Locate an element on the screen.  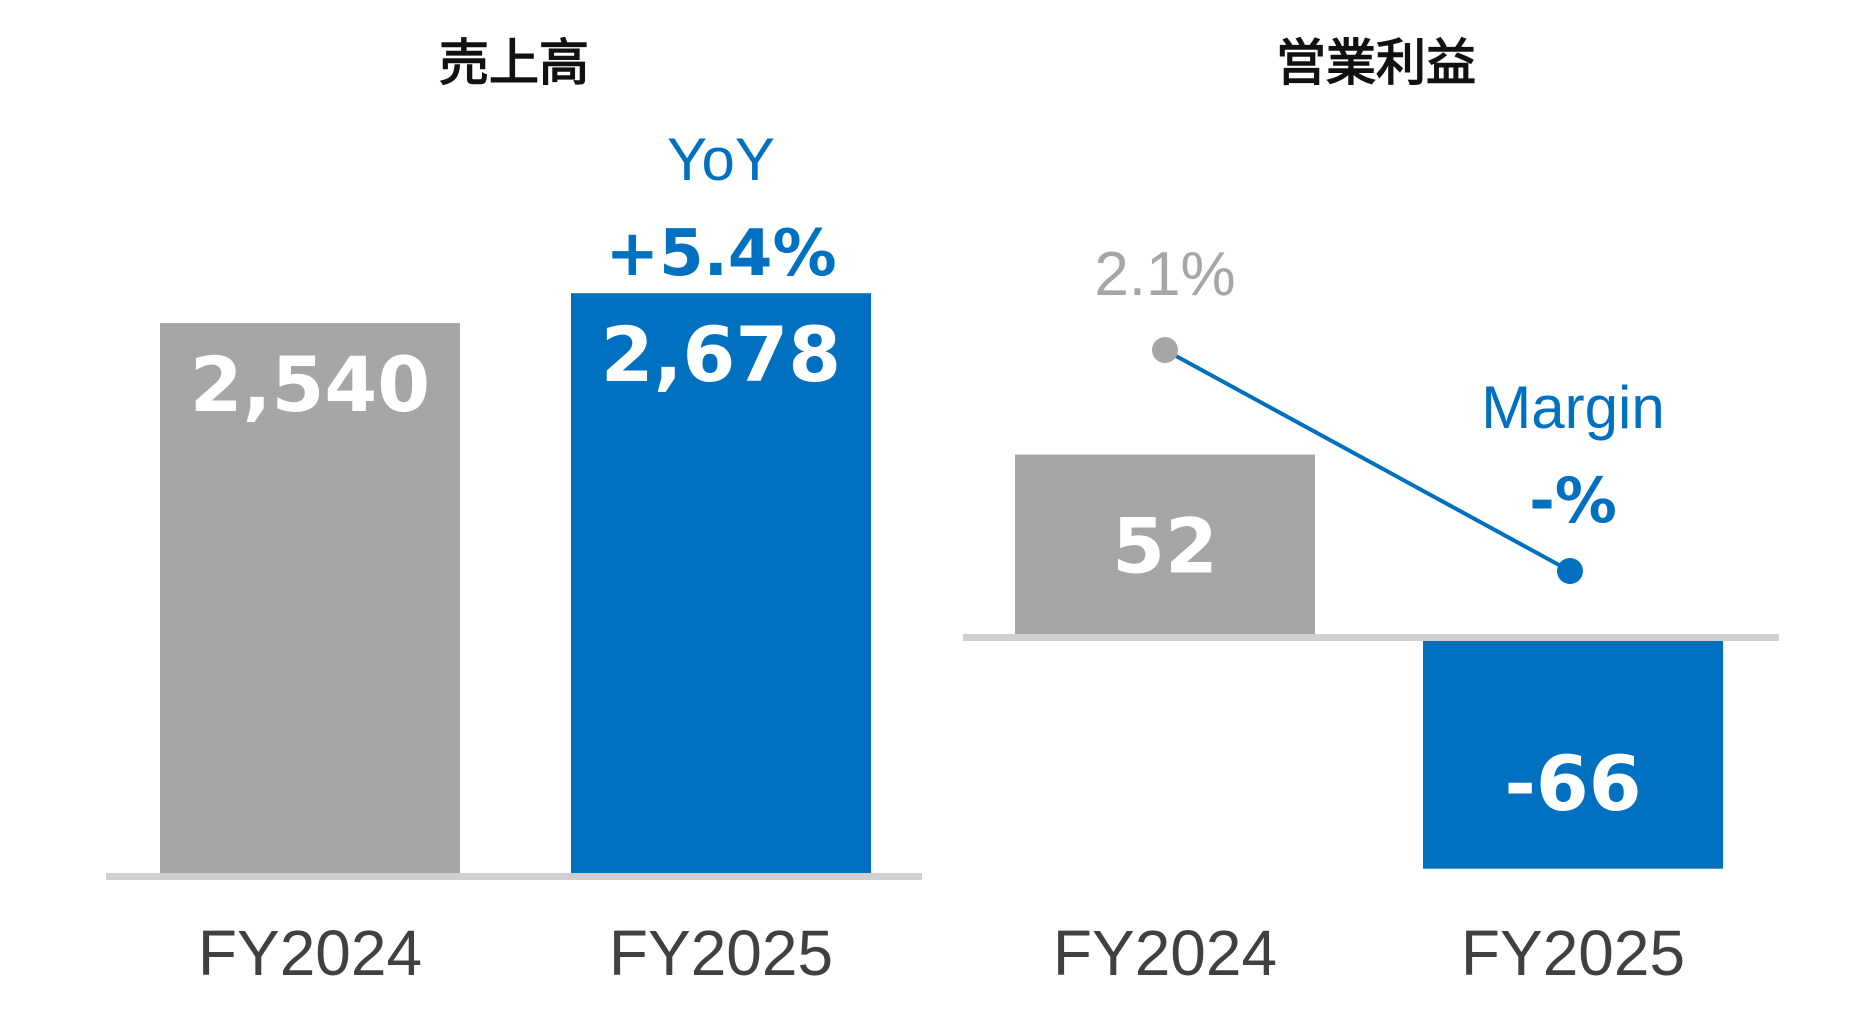
yoy-label: YoY is located at coordinates (721, 159).